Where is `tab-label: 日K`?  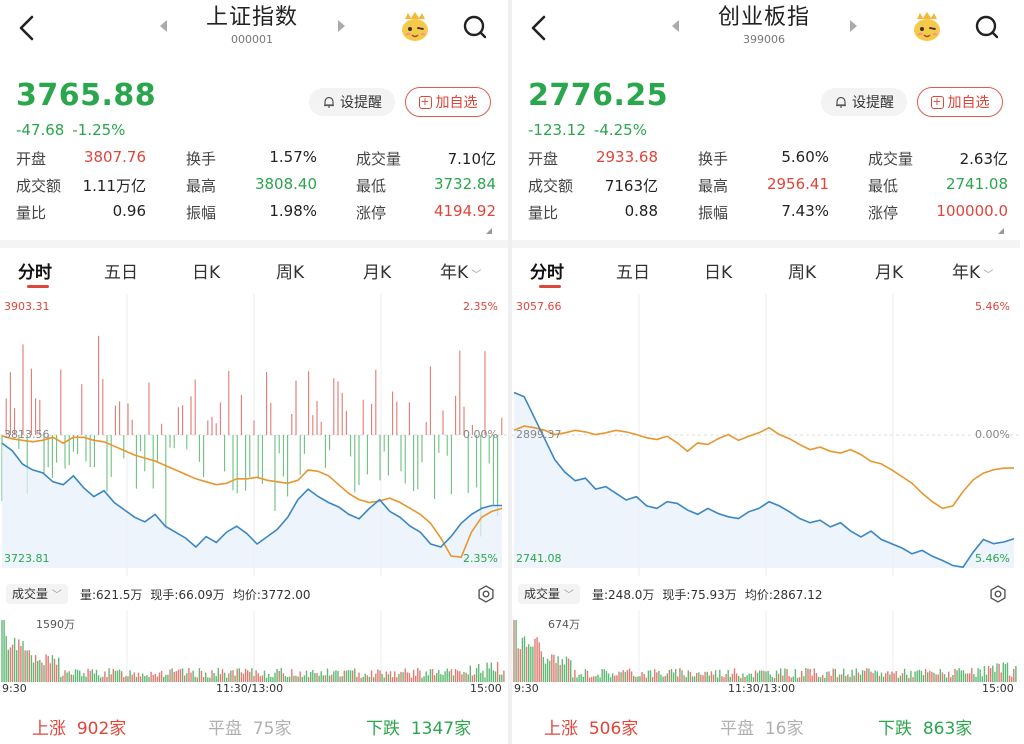
tab-label: 日K is located at coordinates (206, 273).